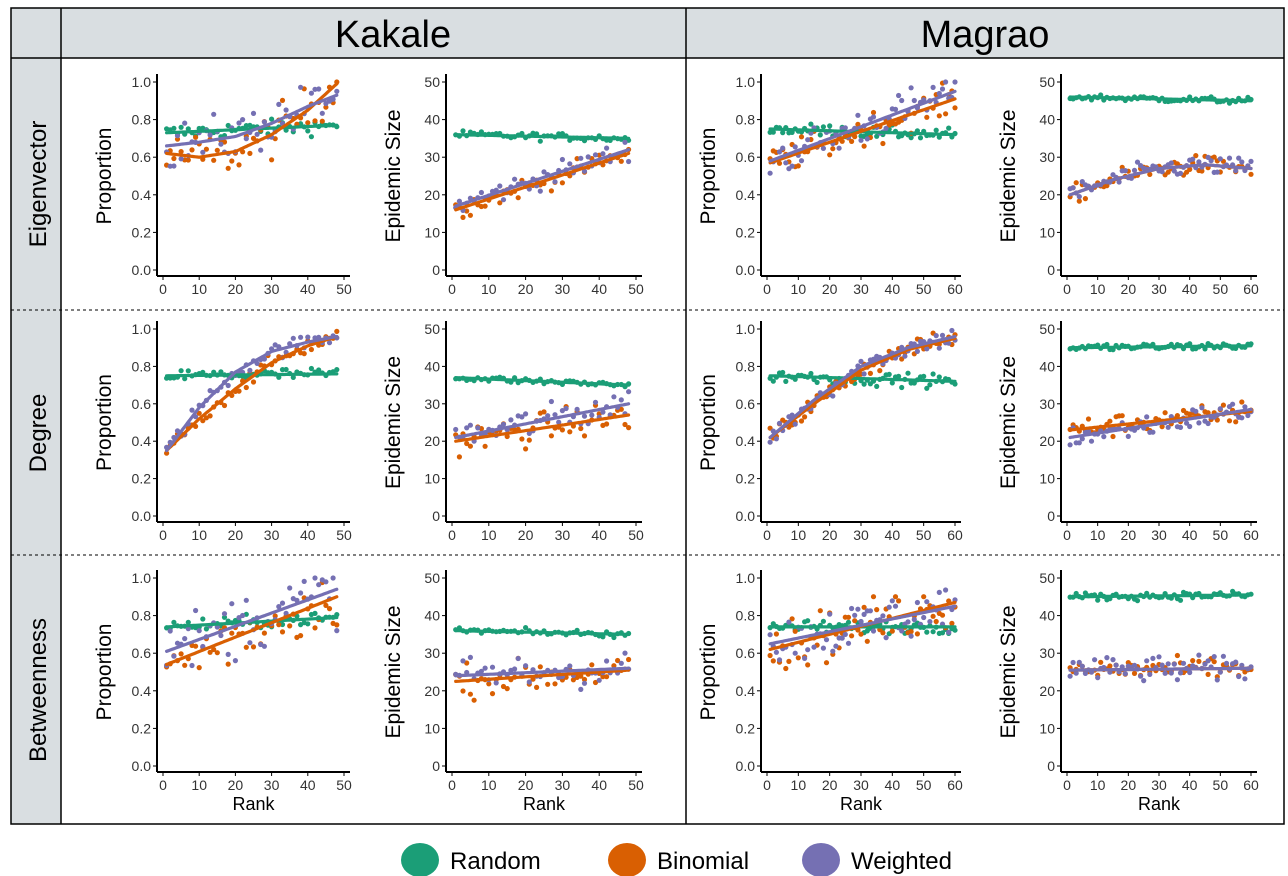 The width and height of the screenshot is (1288, 876). Describe the element at coordinates (436, 766) in the screenshot. I see `y-tick-label: 0` at that location.